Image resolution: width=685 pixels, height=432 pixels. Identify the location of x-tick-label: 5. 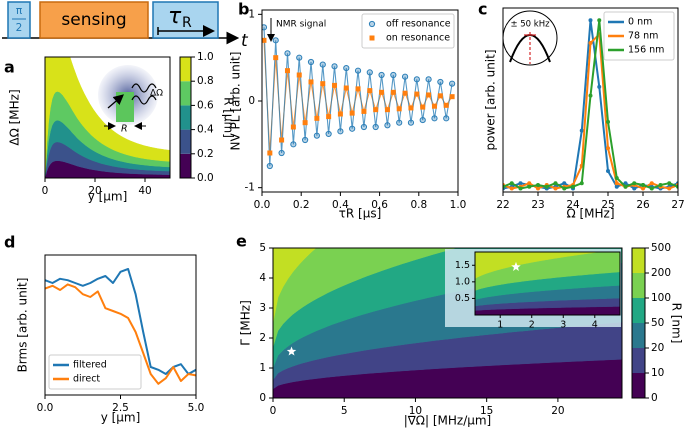
(344, 411).